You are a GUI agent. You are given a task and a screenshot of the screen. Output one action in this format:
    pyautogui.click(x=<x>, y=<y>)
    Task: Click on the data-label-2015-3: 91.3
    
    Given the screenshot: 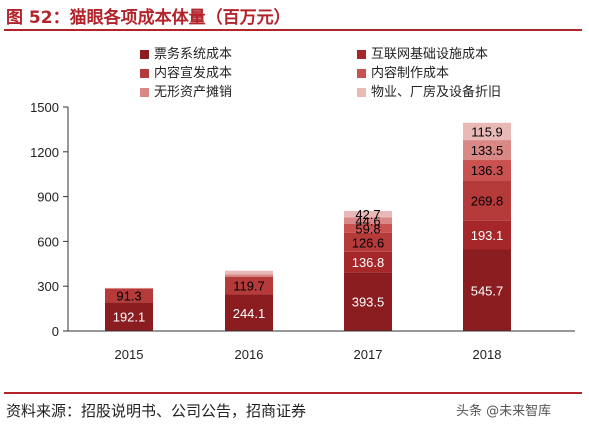 What is the action you would take?
    pyautogui.click(x=128, y=295)
    